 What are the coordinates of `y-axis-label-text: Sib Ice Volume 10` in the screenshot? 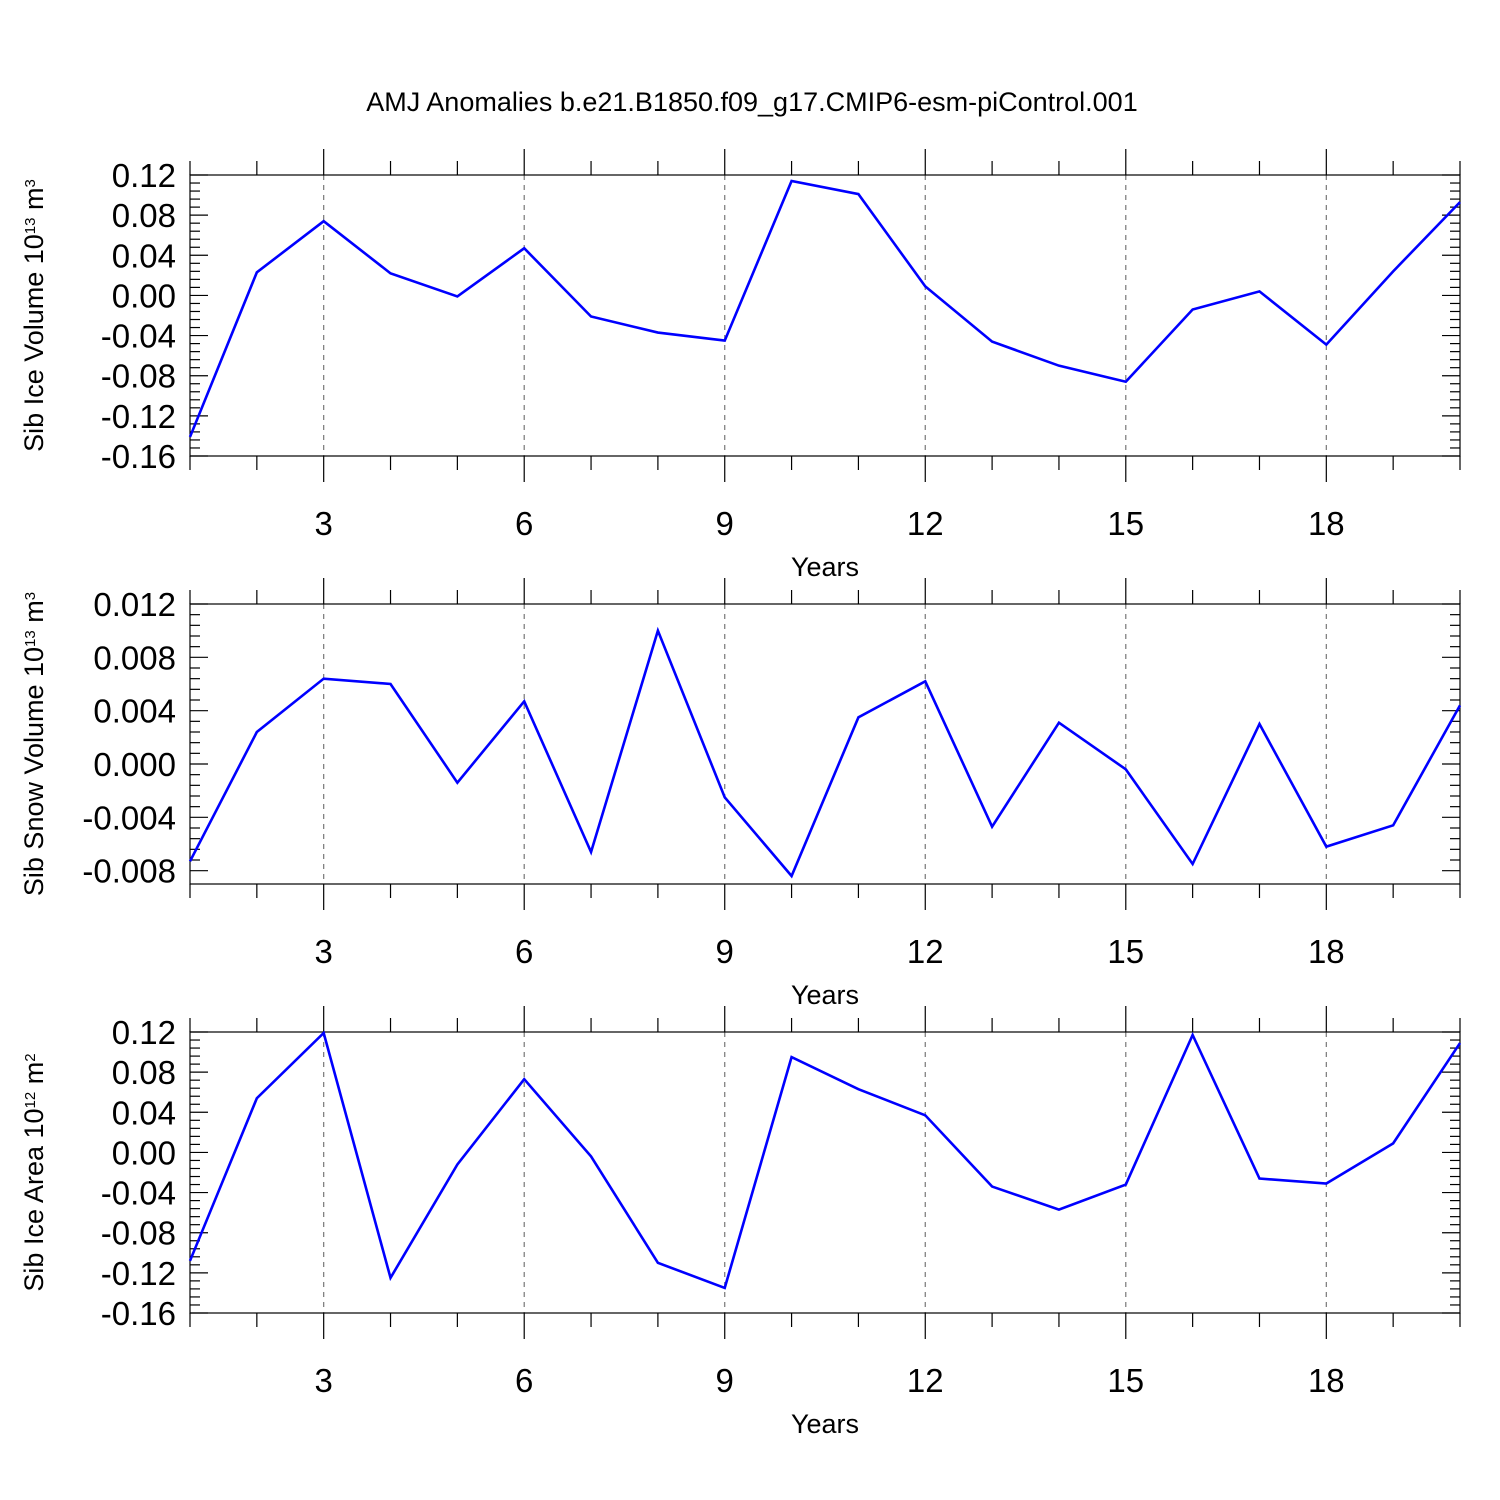 It's located at (34, 343).